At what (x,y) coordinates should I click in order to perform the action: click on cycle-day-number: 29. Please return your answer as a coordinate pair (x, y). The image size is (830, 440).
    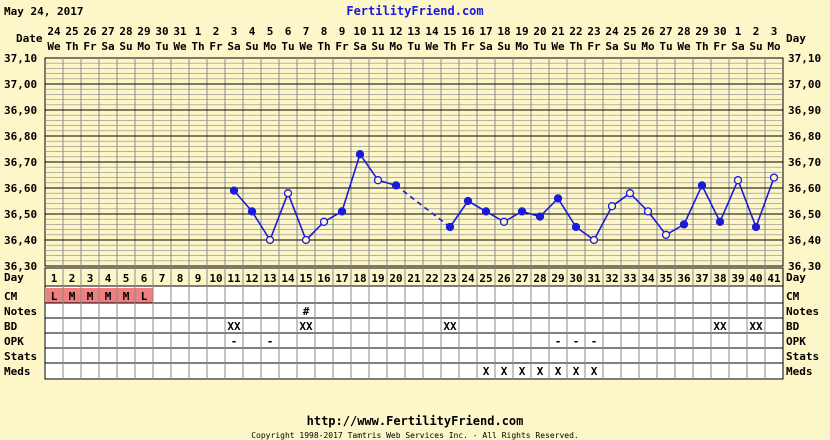
    Looking at the image, I should click on (557, 278).